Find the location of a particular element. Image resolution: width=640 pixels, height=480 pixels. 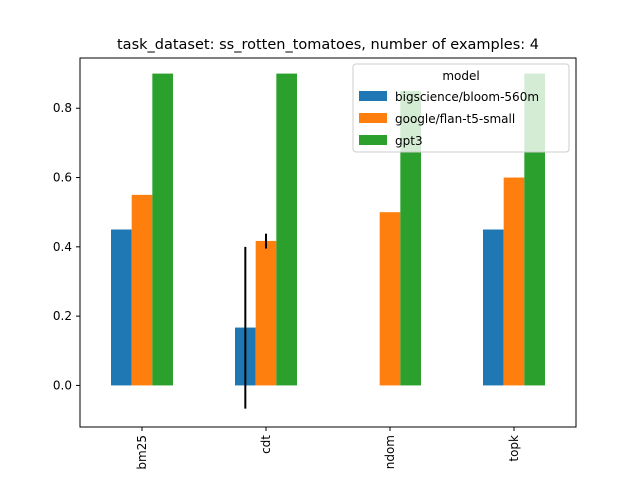

x-tick-label: bm25 is located at coordinates (142, 452).